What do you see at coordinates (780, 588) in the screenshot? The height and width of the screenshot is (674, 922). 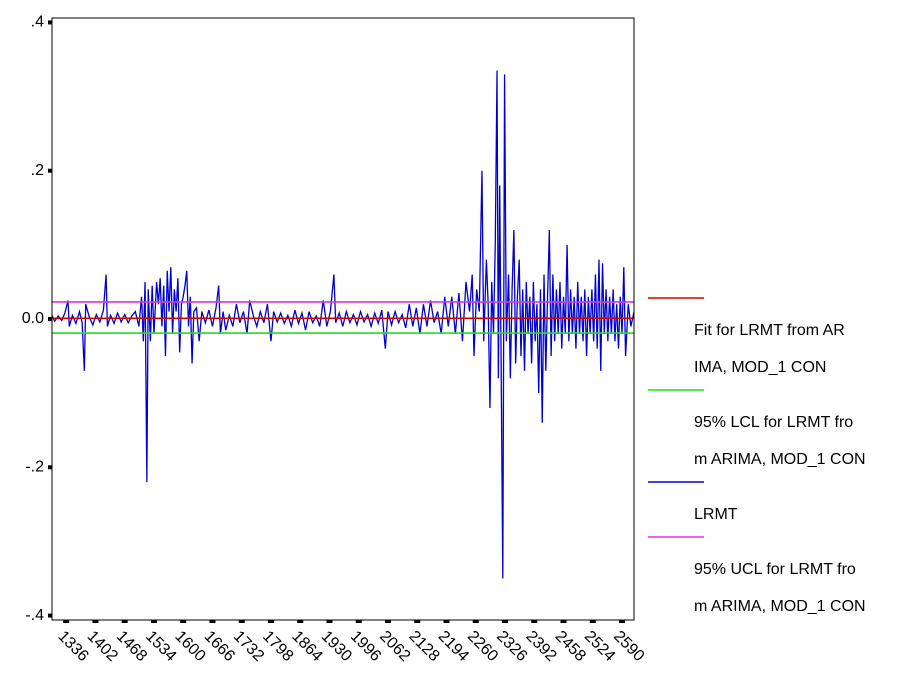 I see `legend-label: 95% UCL for LRMT fro m ARIMA, MOD_1 CON` at bounding box center [780, 588].